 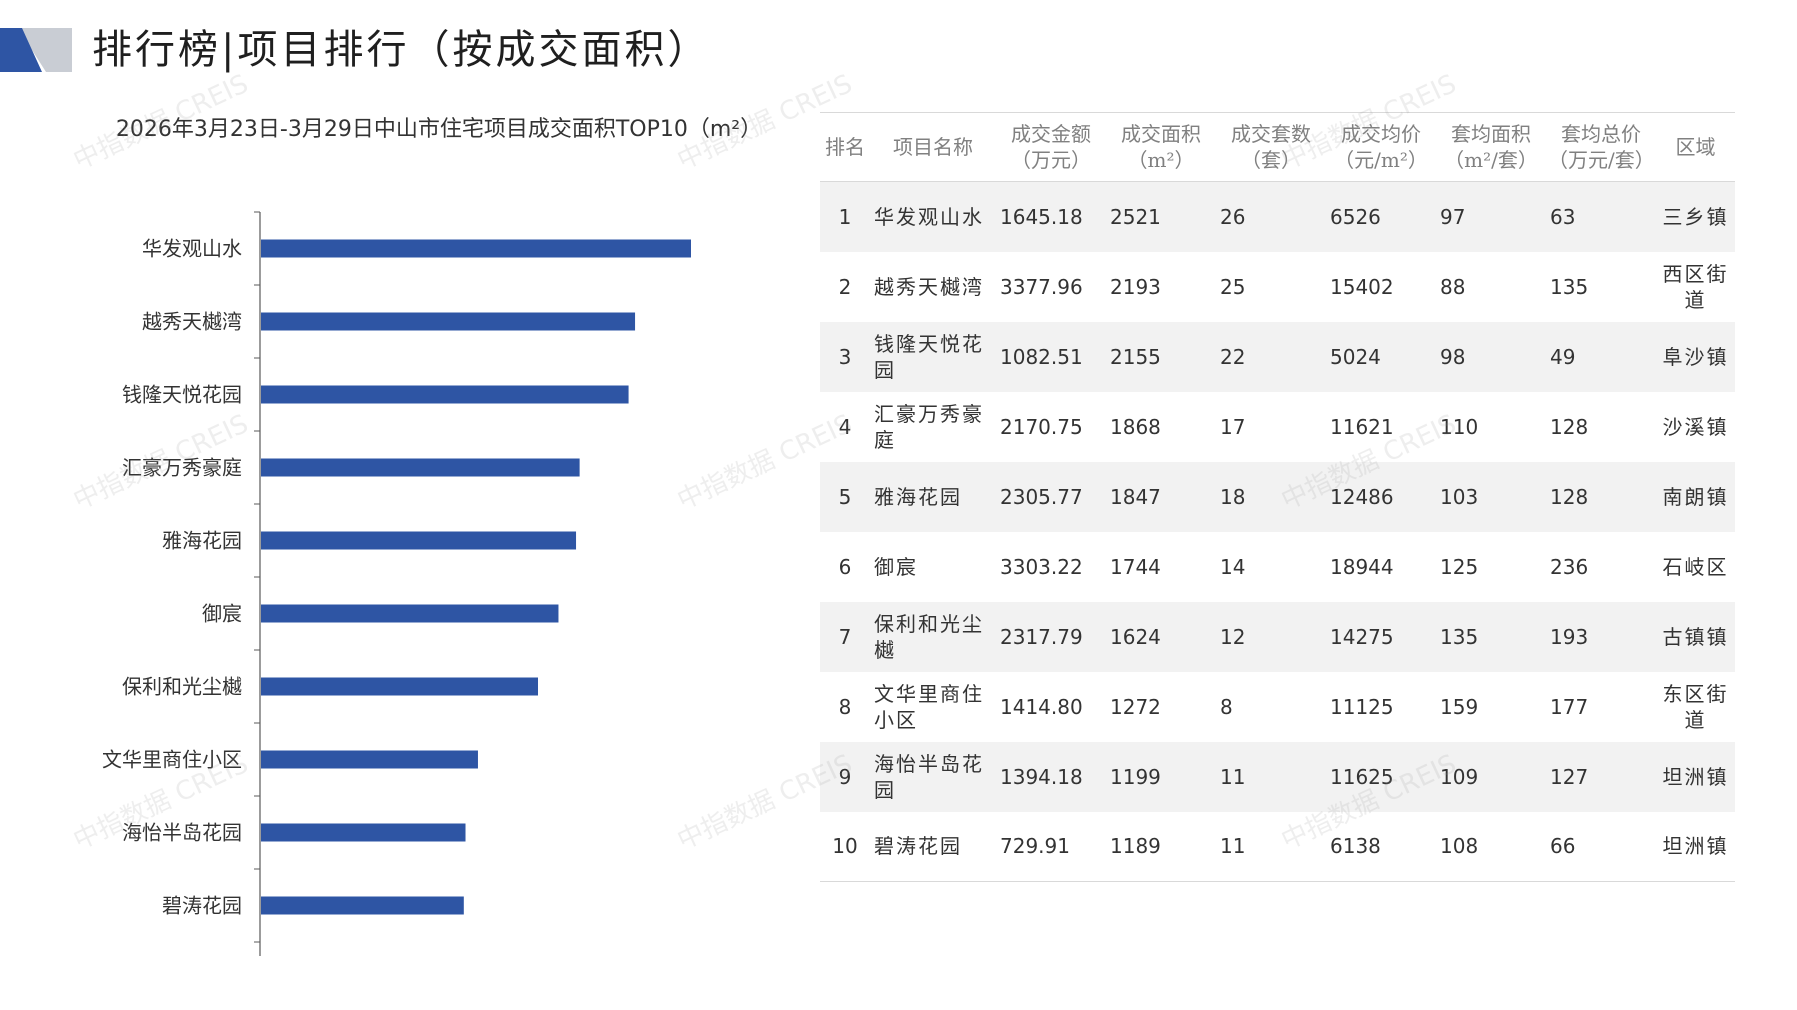 I want to click on avg-area-cell: 108, so click(x=1459, y=846).